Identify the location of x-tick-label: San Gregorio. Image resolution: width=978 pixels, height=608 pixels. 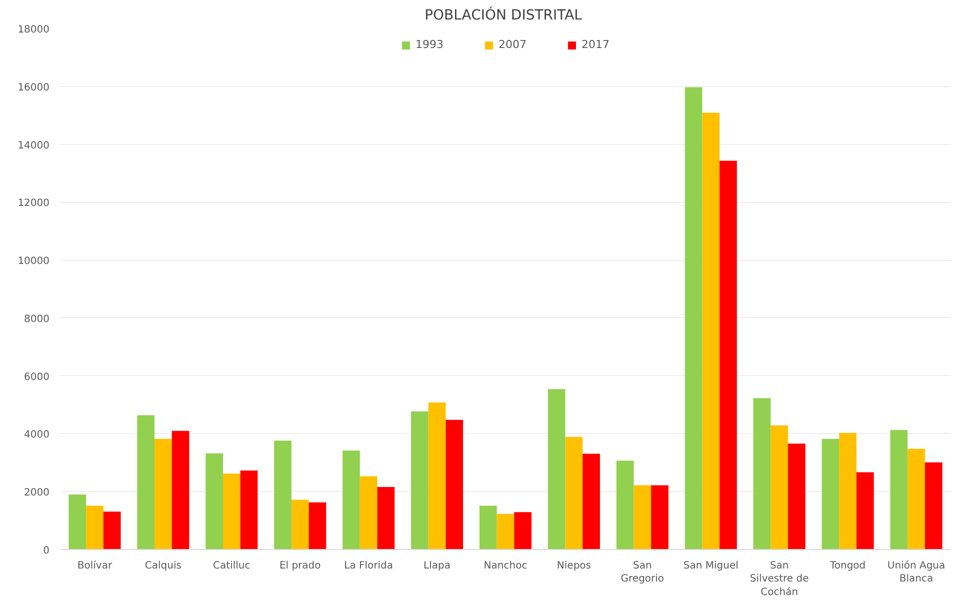
(642, 572).